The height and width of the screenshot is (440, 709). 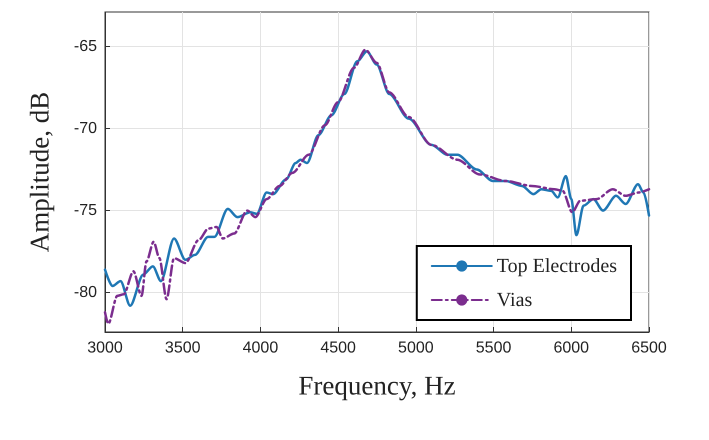 I want to click on y-axis-title: Amplitude, dB, so click(x=39, y=172).